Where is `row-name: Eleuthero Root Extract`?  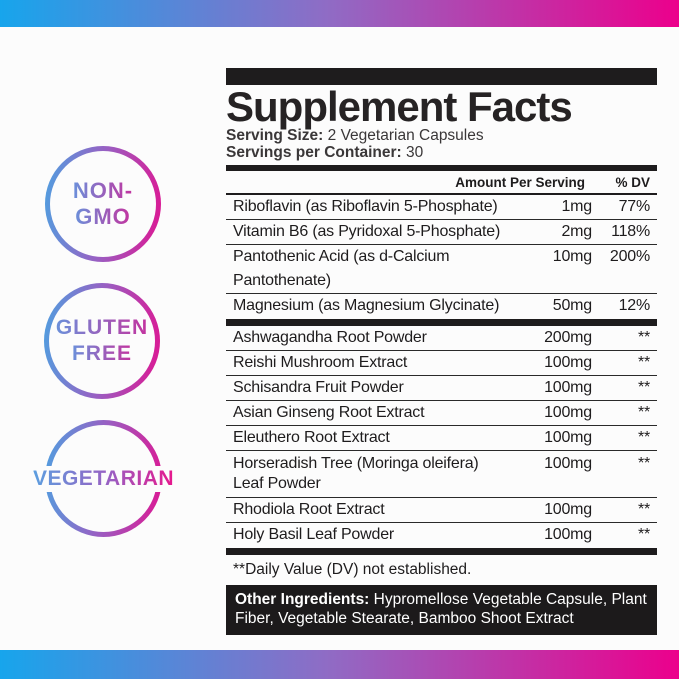
row-name: Eleuthero Root Extract is located at coordinates (311, 437).